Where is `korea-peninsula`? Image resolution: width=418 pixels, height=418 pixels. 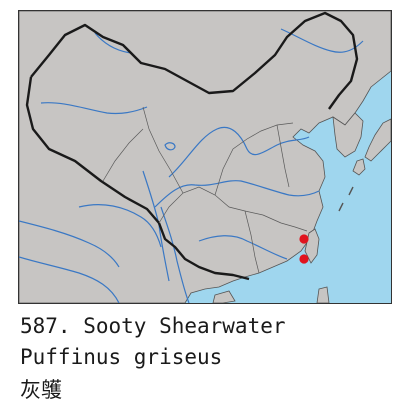
korea-peninsula is located at coordinates (348, 135).